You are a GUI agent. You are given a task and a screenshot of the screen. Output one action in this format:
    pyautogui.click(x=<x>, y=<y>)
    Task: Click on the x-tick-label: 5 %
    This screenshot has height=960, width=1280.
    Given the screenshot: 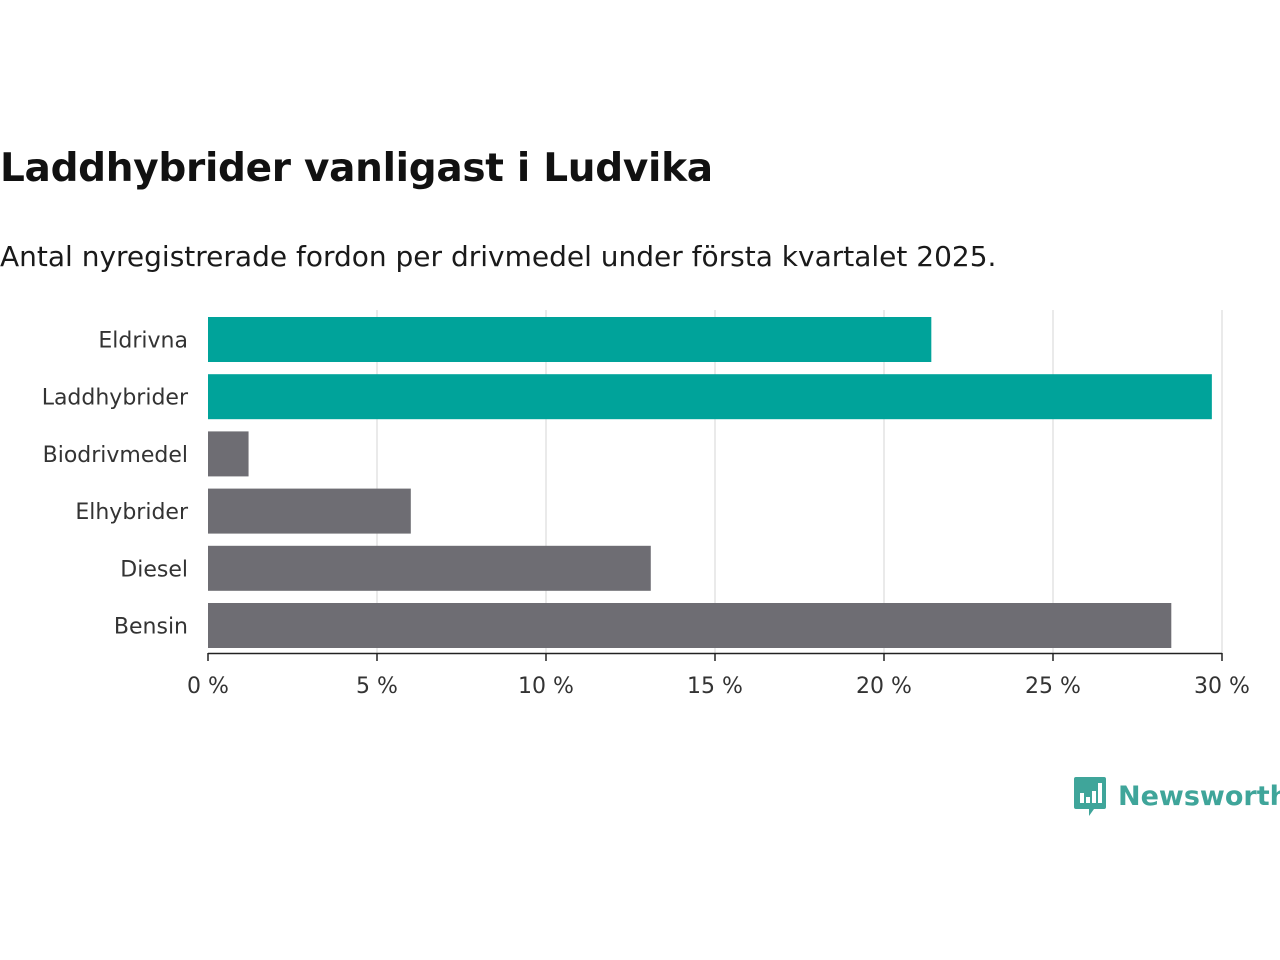 What is the action you would take?
    pyautogui.click(x=377, y=686)
    